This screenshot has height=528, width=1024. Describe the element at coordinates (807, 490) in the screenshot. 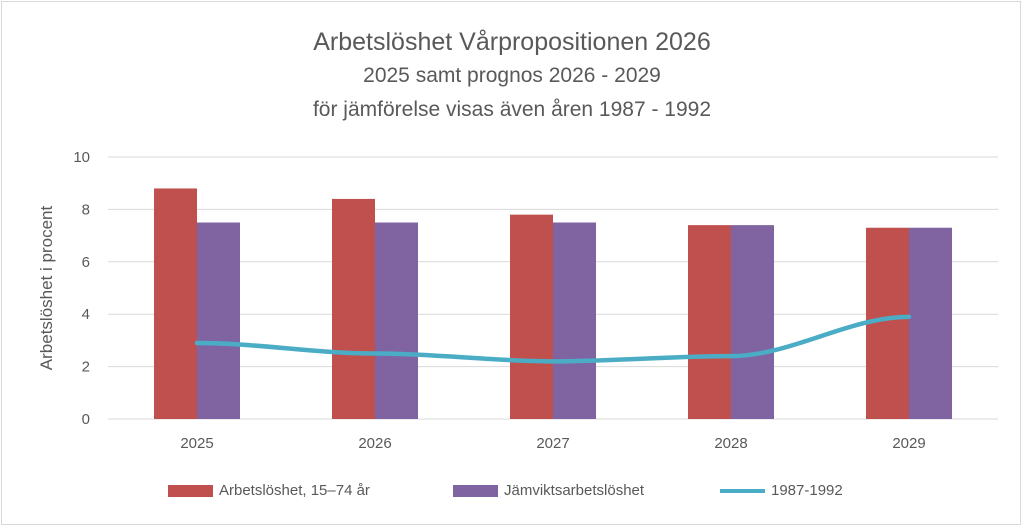

I see `legend-label: 1987-1992` at that location.